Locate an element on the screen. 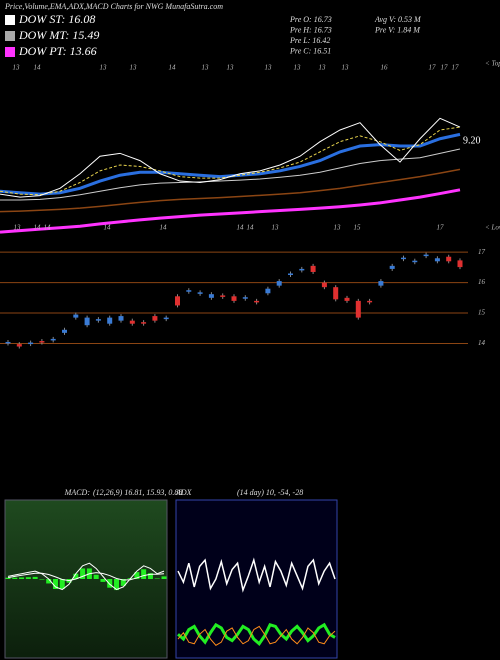 The height and width of the screenshot is (660, 500). adx-label: ADX is located at coordinates (184, 492).